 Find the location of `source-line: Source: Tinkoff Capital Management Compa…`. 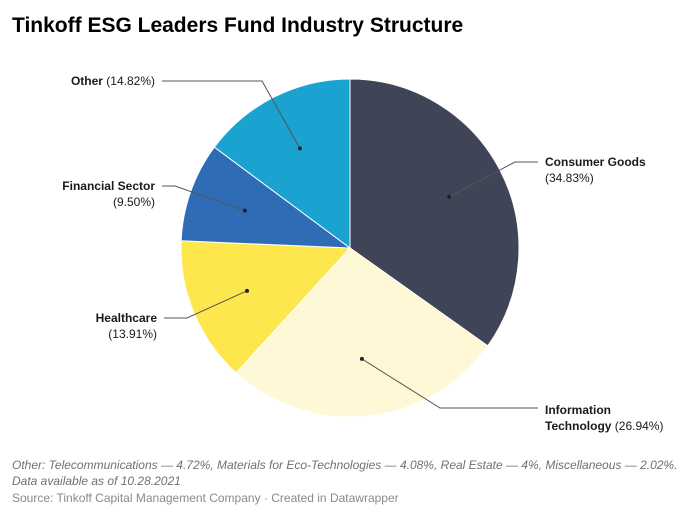

source-line: Source: Tinkoff Capital Management Compa… is located at coordinates (205, 498).